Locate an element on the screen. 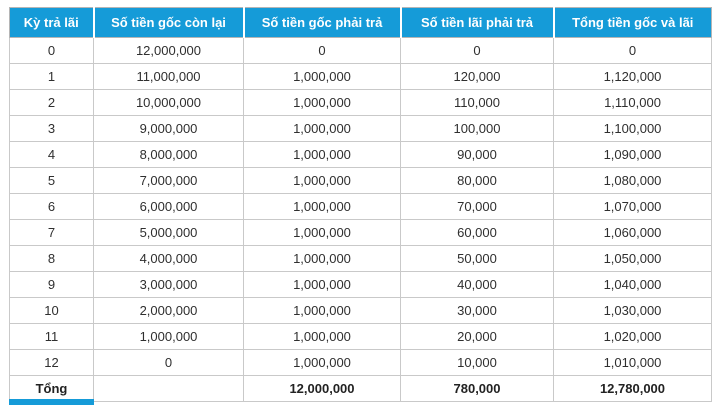 This screenshot has height=405, width=721. table-cell: 3 is located at coordinates (51, 128).